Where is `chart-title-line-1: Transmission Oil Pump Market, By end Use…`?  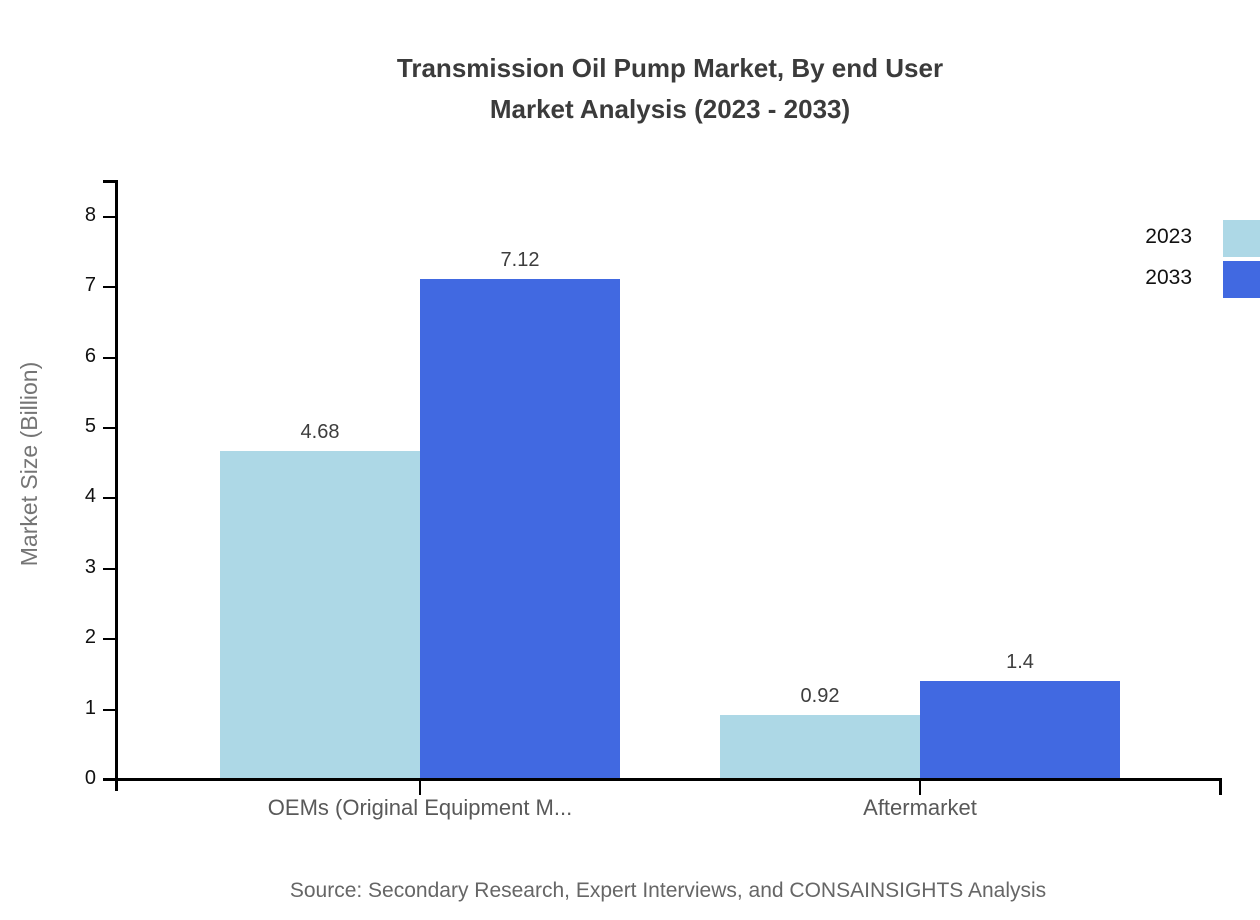 chart-title-line-1: Transmission Oil Pump Market, By end Use… is located at coordinates (670, 68).